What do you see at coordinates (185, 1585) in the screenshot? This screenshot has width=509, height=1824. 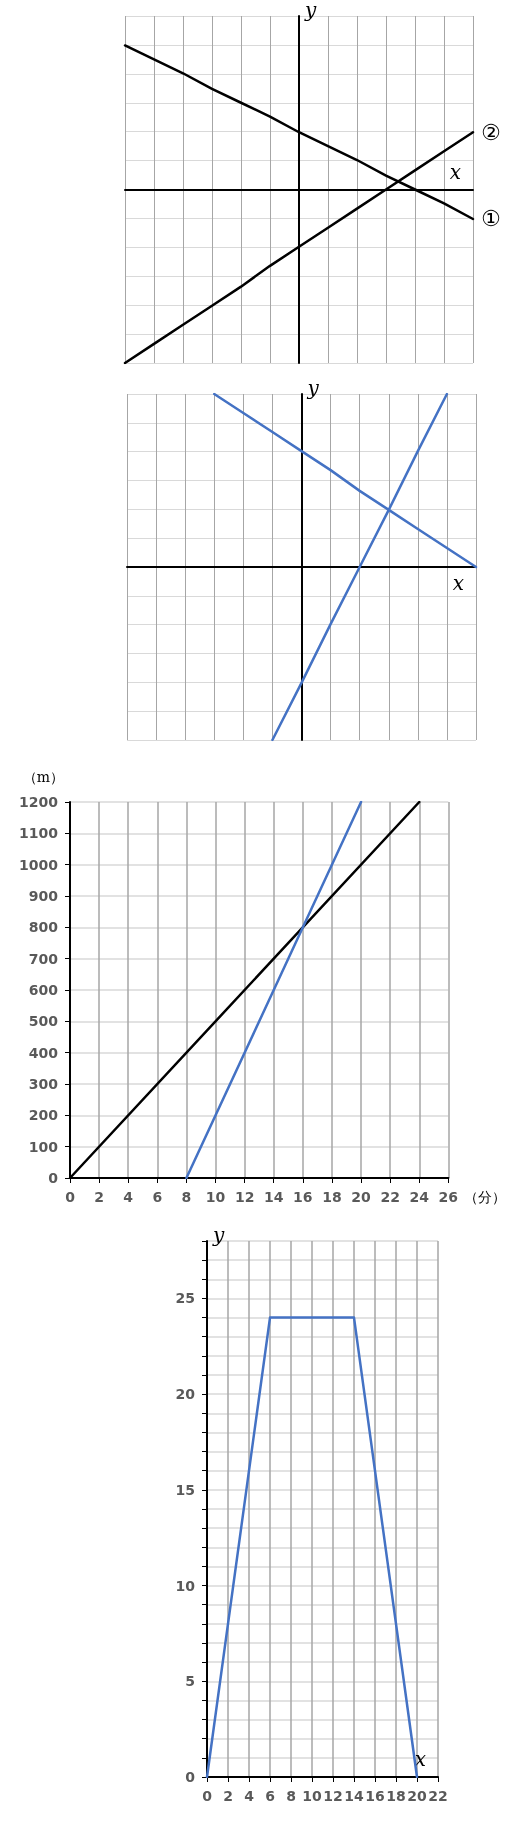 I see `y-tick-label: 10` at bounding box center [185, 1585].